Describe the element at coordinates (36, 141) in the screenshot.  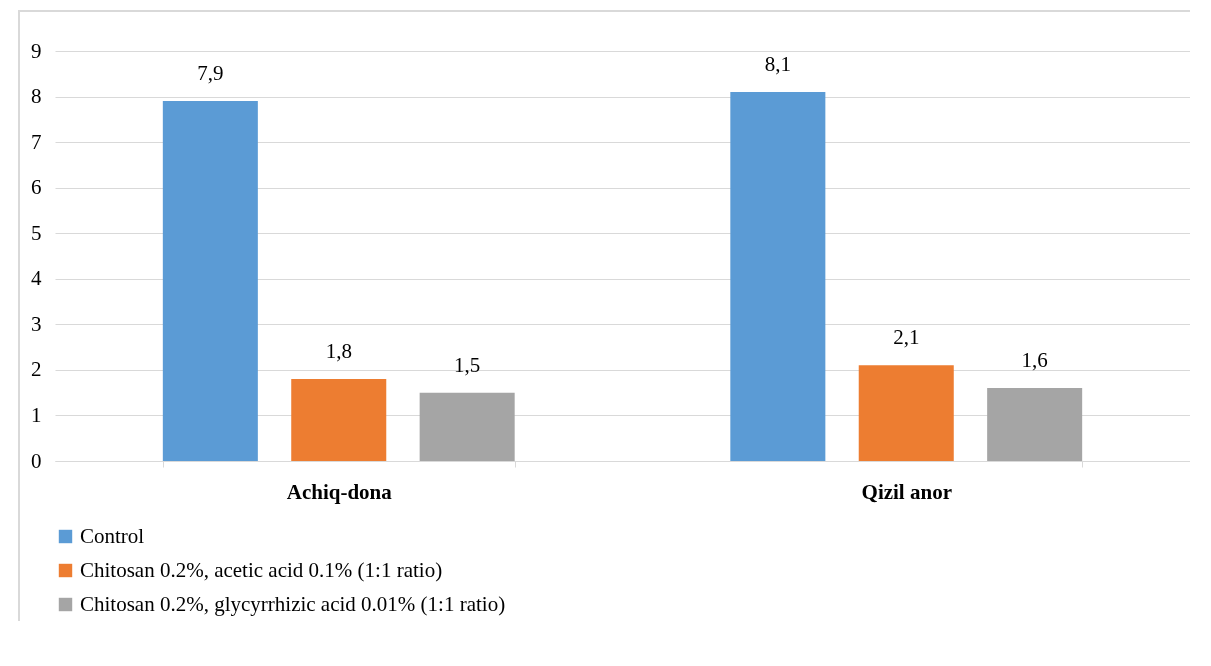
I see `y-tick-label: 7` at that location.